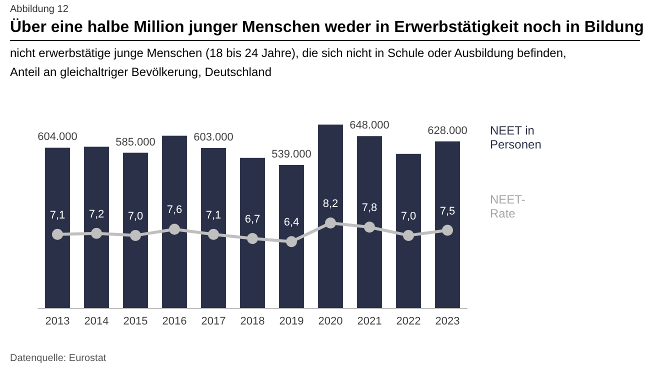 The height and width of the screenshot is (377, 654). Describe the element at coordinates (330, 204) in the screenshot. I see `data-label: 8,2` at that location.